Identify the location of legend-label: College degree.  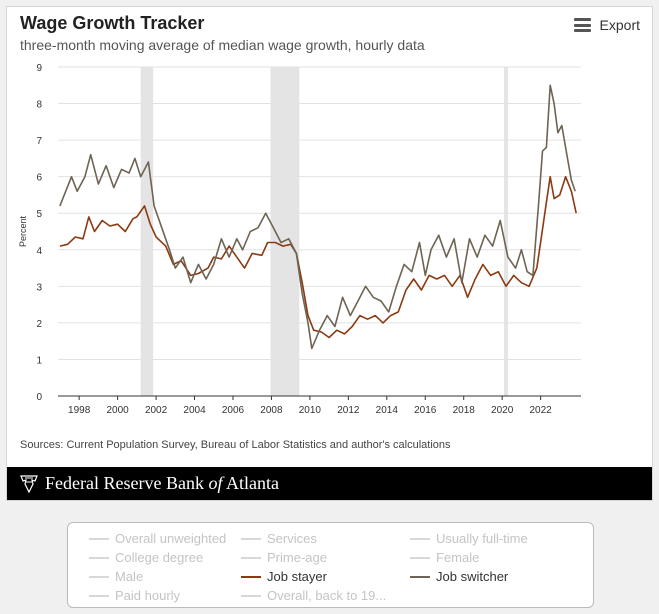
(159, 557).